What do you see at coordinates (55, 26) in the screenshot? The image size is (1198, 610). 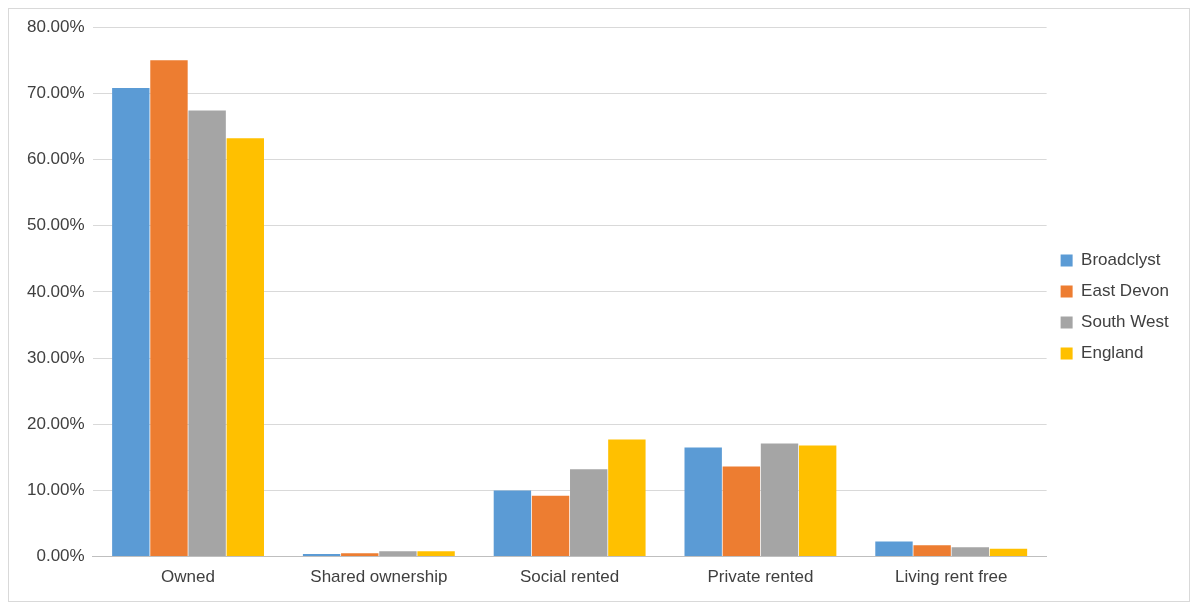 I see `y-tick-label: 80.00%` at bounding box center [55, 26].